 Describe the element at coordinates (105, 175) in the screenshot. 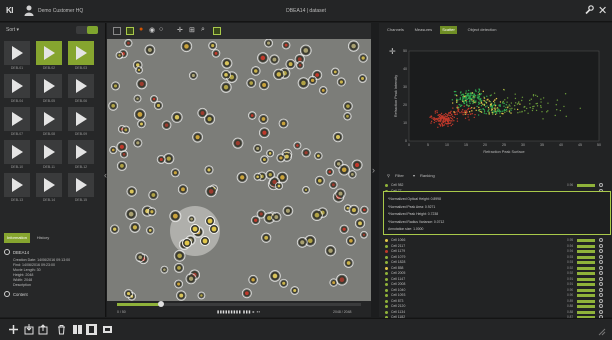

I see `collapse-arrow-icon: ‹` at that location.